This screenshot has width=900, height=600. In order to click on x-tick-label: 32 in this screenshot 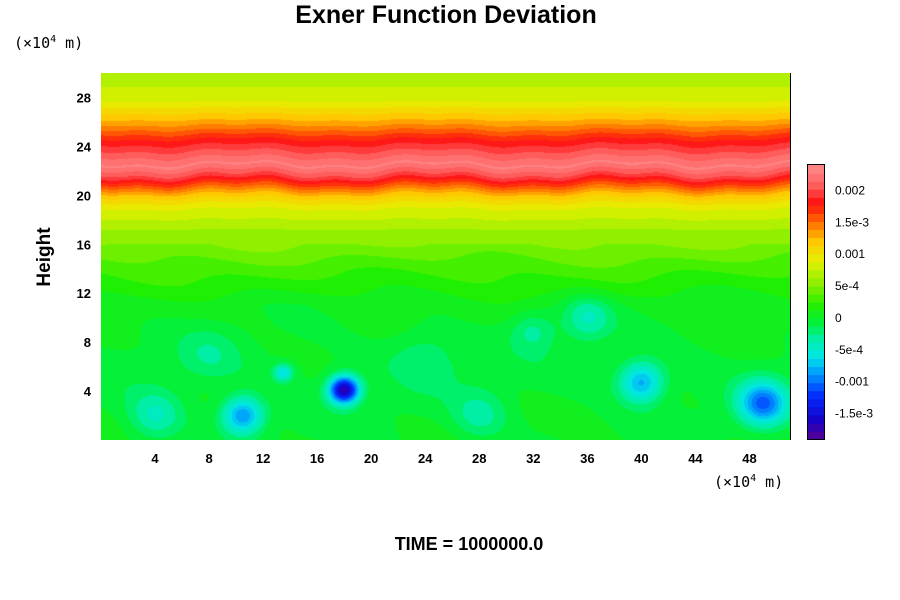, I will do `click(533, 458)`.